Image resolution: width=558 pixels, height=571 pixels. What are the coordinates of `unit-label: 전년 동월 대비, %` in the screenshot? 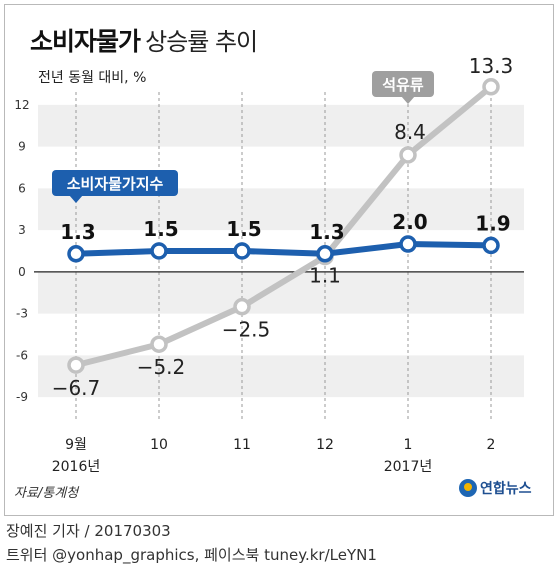 It's located at (92, 78).